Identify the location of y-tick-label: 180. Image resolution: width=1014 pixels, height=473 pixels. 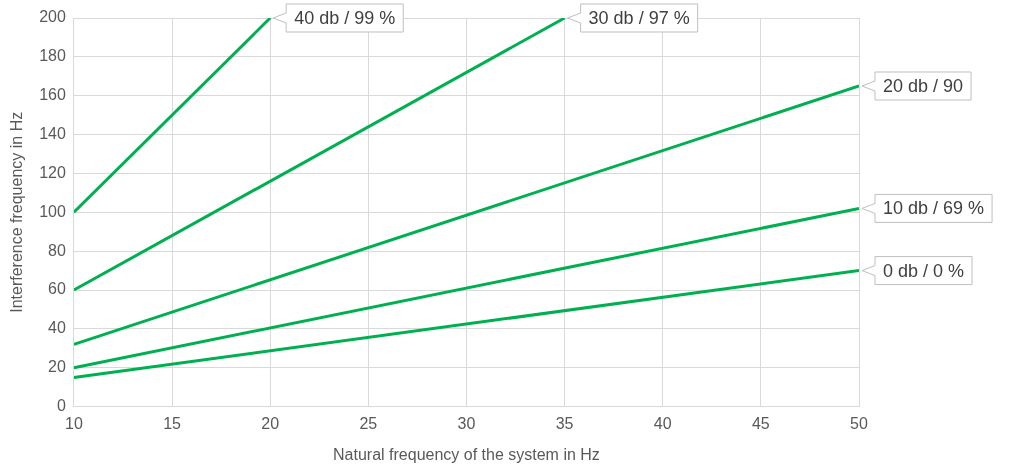
(52, 56).